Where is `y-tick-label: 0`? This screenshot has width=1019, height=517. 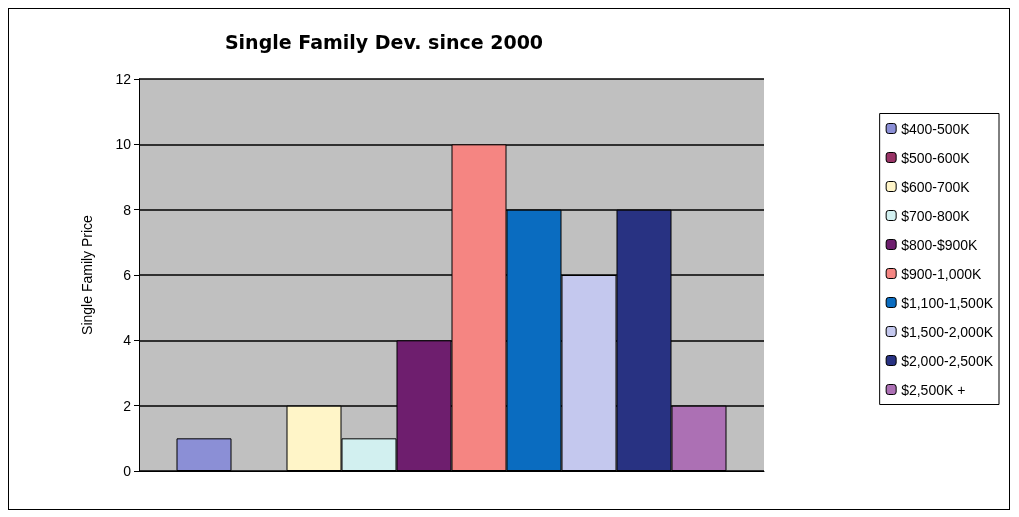 y-tick-label: 0 is located at coordinates (127, 471).